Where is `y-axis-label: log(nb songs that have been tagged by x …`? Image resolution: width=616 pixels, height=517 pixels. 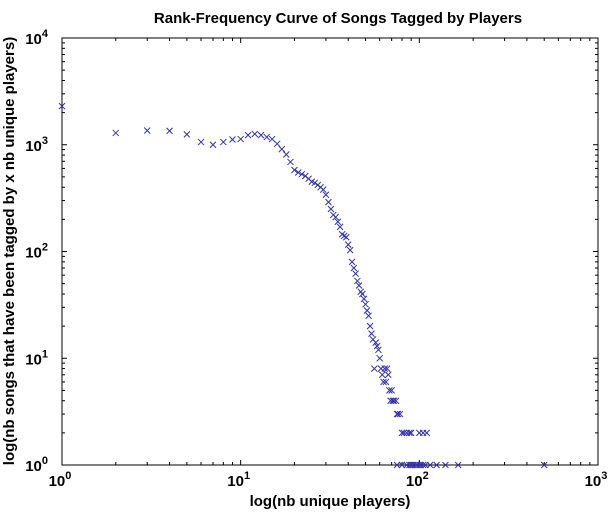
y-axis-label: log(nb songs that have been tagged by x … is located at coordinates (9, 251).